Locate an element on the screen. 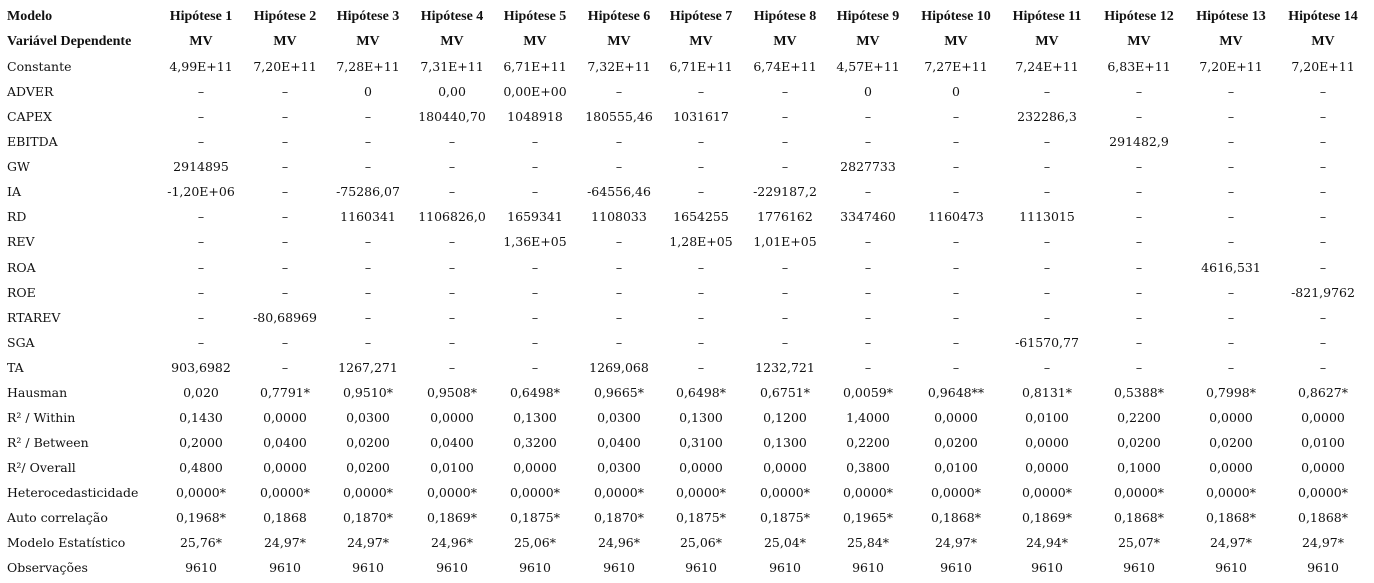 This screenshot has width=1374, height=583. table-cell: 0,8131* is located at coordinates (1047, 392).